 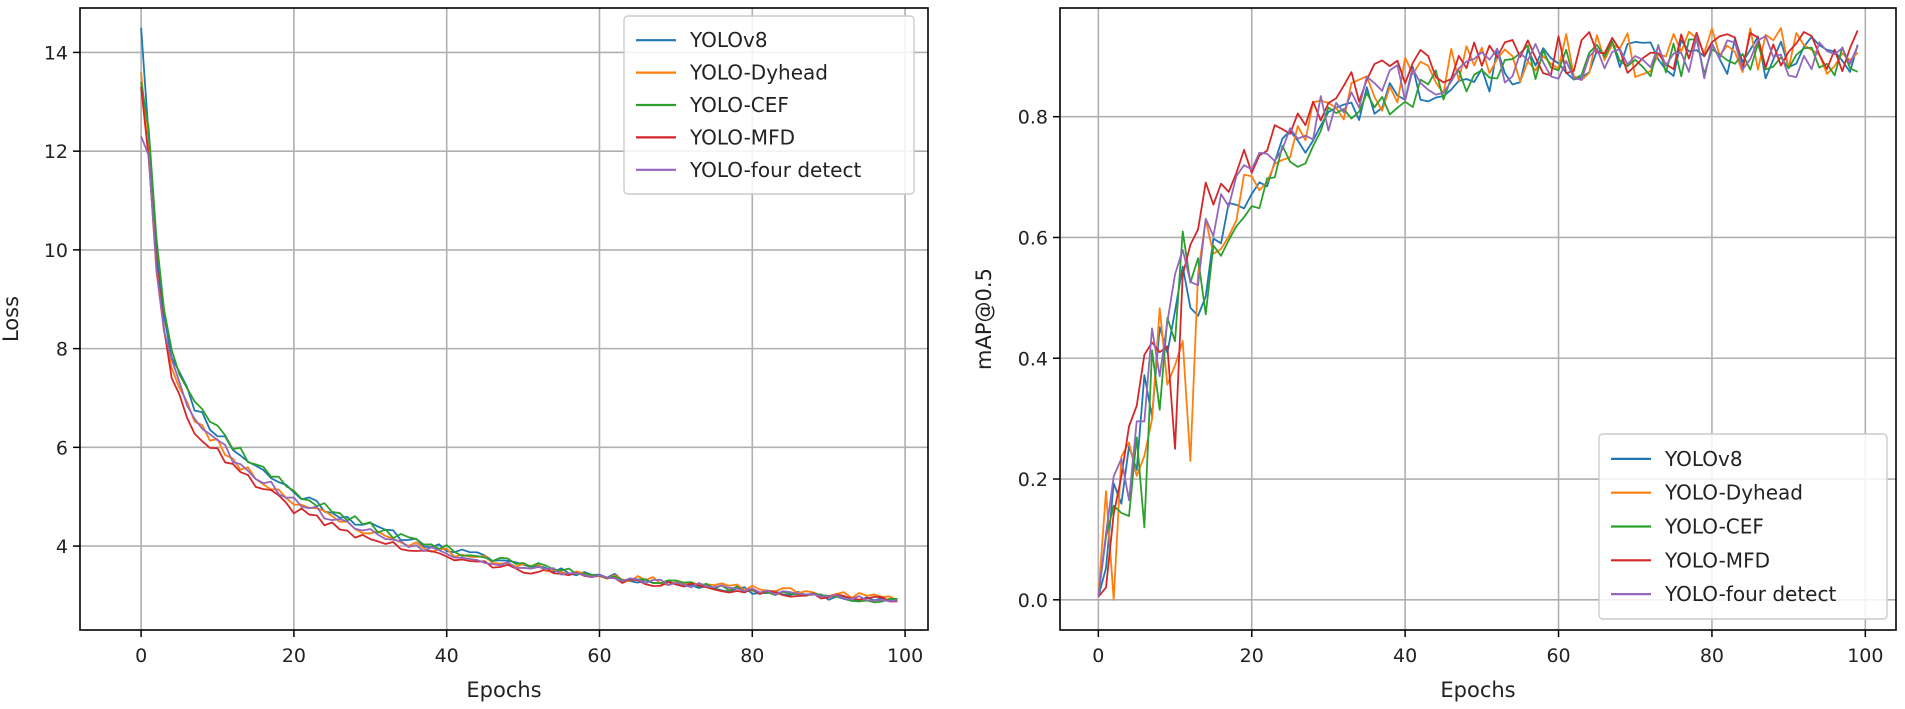 I want to click on y-tick-label: 8, so click(x=62, y=350).